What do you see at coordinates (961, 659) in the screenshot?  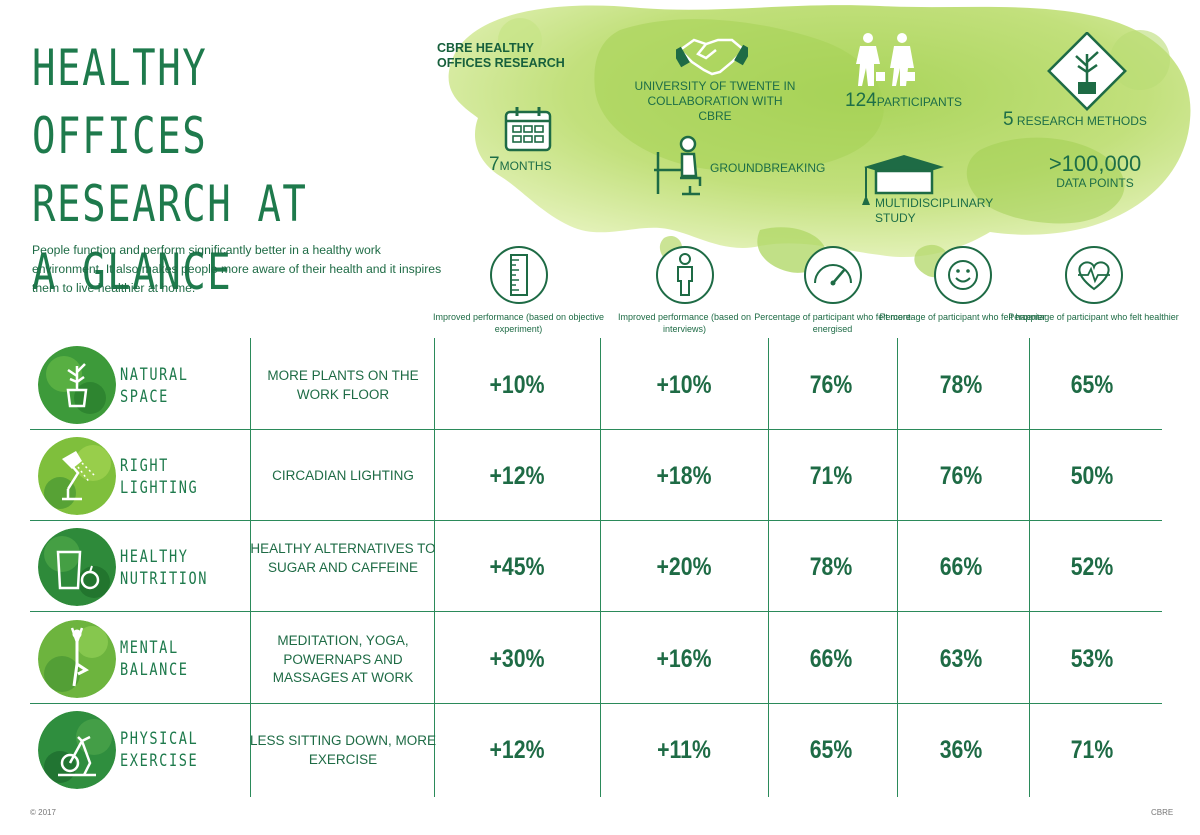 I see `value-cell: 63%` at bounding box center [961, 659].